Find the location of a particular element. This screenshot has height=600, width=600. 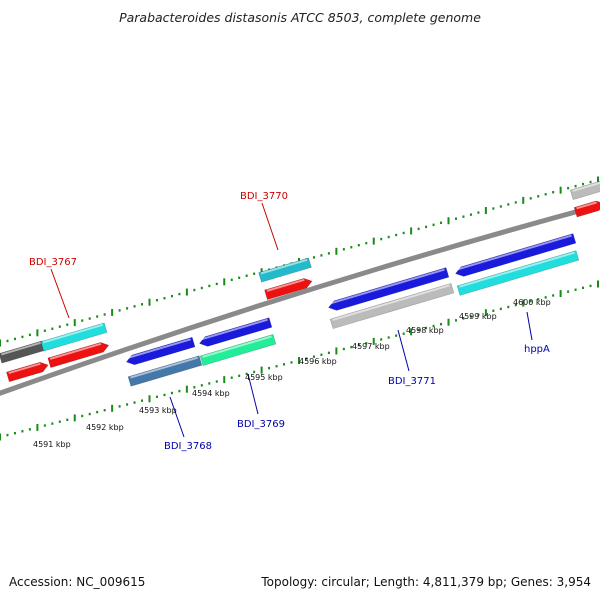

ruler-label: 4596 kbp is located at coordinates (318, 361).